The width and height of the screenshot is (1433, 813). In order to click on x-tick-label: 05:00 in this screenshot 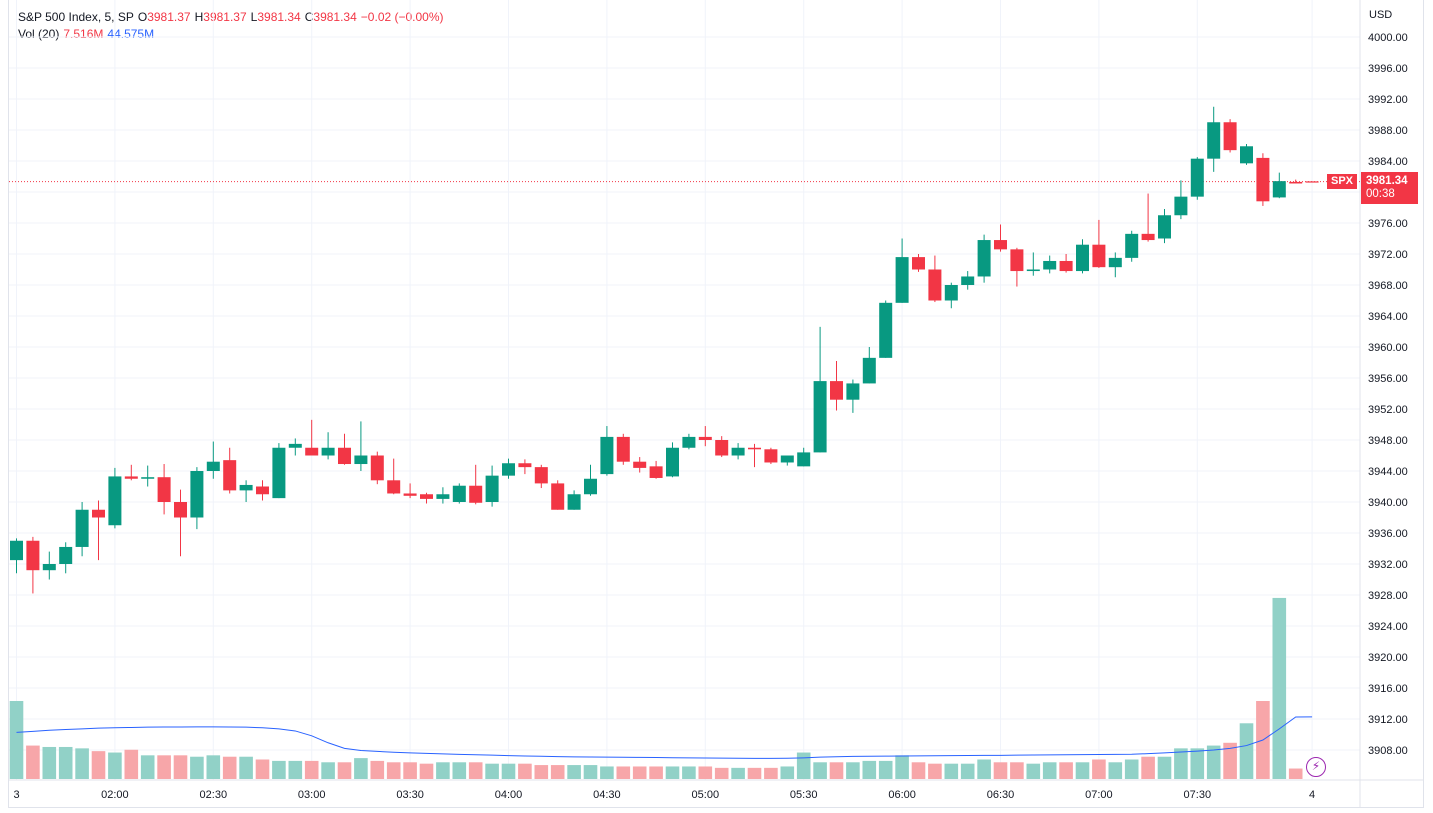, I will do `click(706, 795)`.